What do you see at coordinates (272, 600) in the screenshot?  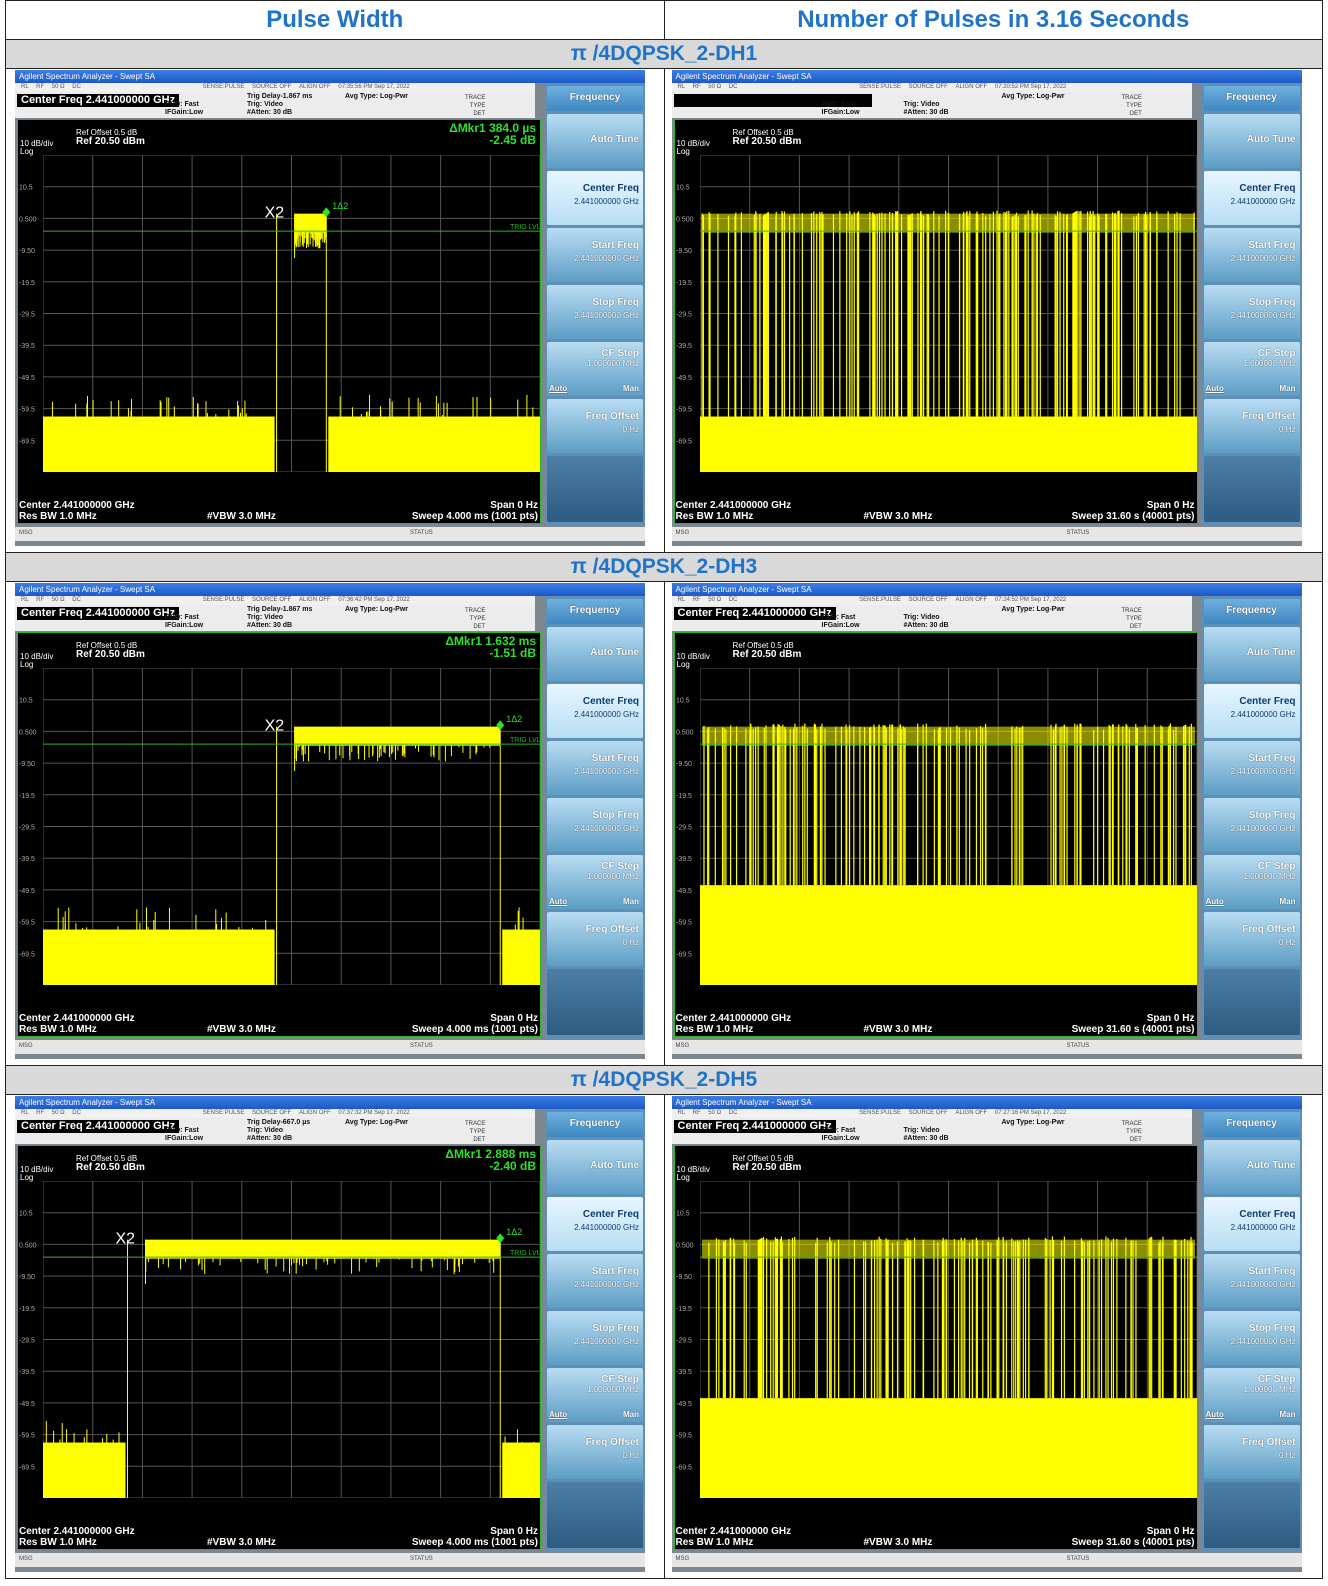 I see `source-label: SOURCE OFF` at bounding box center [272, 600].